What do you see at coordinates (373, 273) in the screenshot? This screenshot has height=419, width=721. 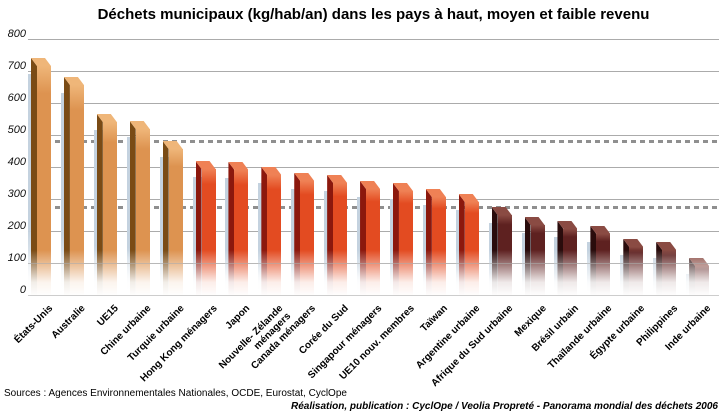 I see `base-fog-overlay` at bounding box center [373, 273].